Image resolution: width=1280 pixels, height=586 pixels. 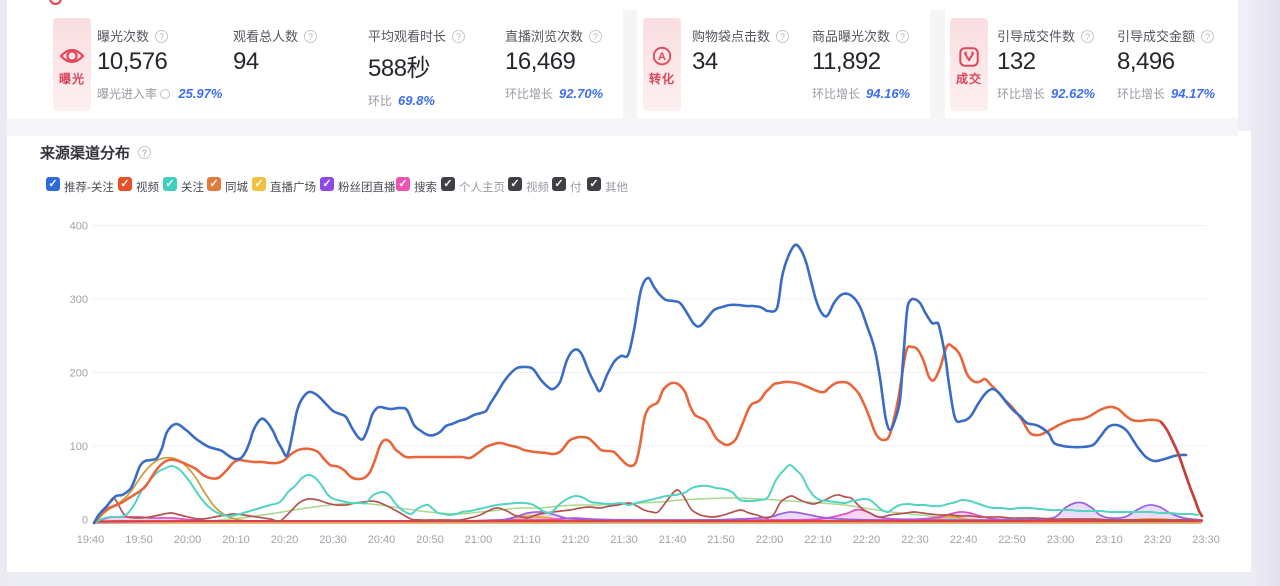 What do you see at coordinates (818, 540) in the screenshot?
I see `svg-text: 22:10` at bounding box center [818, 540].